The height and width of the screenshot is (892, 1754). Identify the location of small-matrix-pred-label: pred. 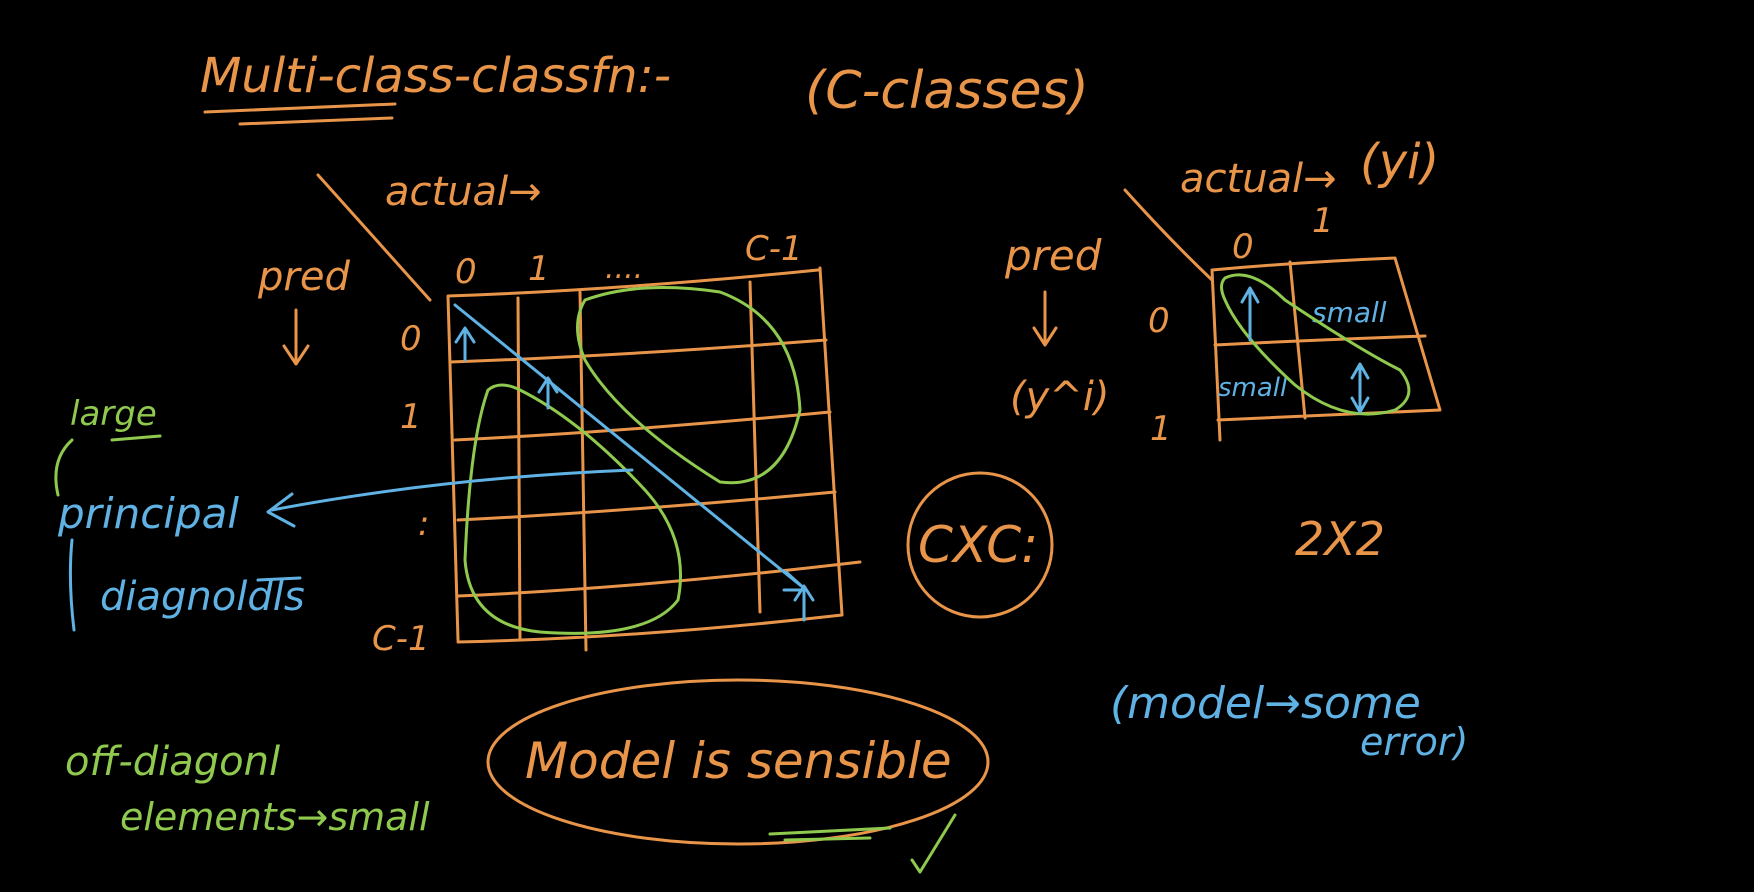
(1053, 255).